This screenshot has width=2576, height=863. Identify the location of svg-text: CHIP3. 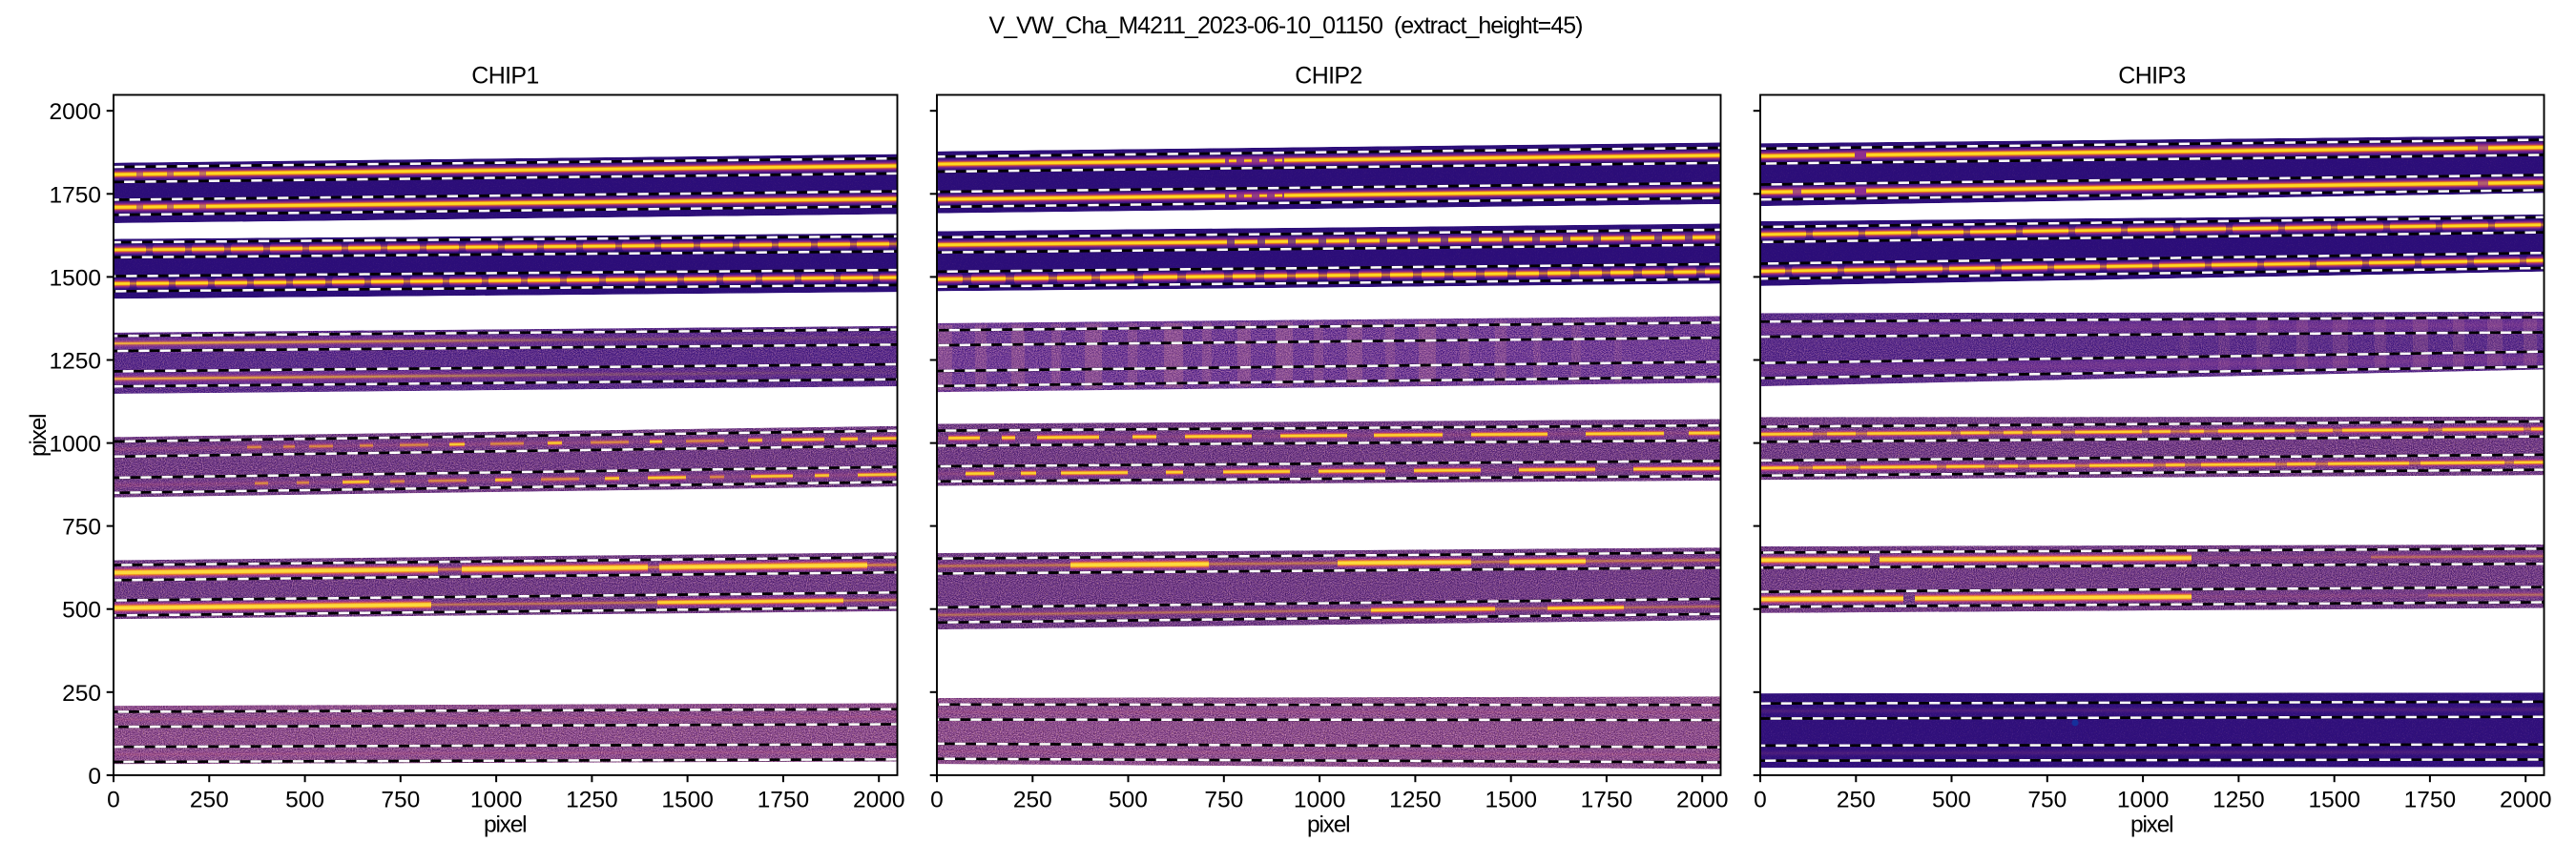
(2152, 75).